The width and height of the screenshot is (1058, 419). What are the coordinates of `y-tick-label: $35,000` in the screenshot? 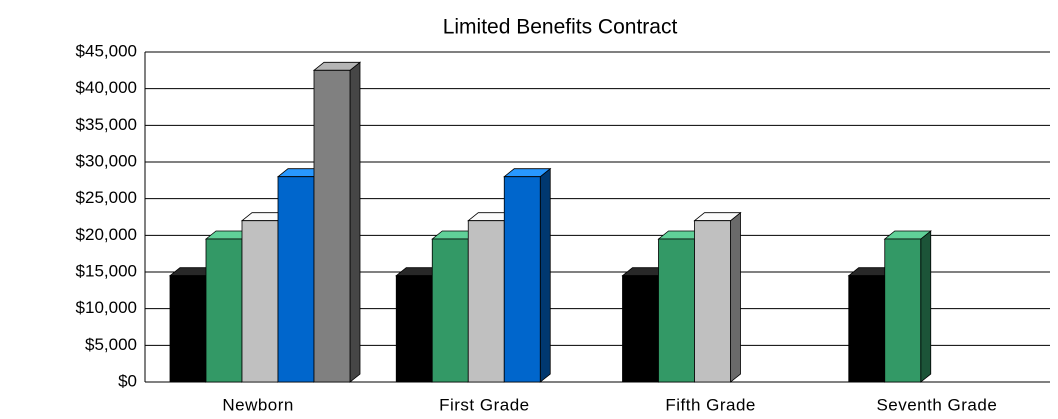 It's located at (106, 124).